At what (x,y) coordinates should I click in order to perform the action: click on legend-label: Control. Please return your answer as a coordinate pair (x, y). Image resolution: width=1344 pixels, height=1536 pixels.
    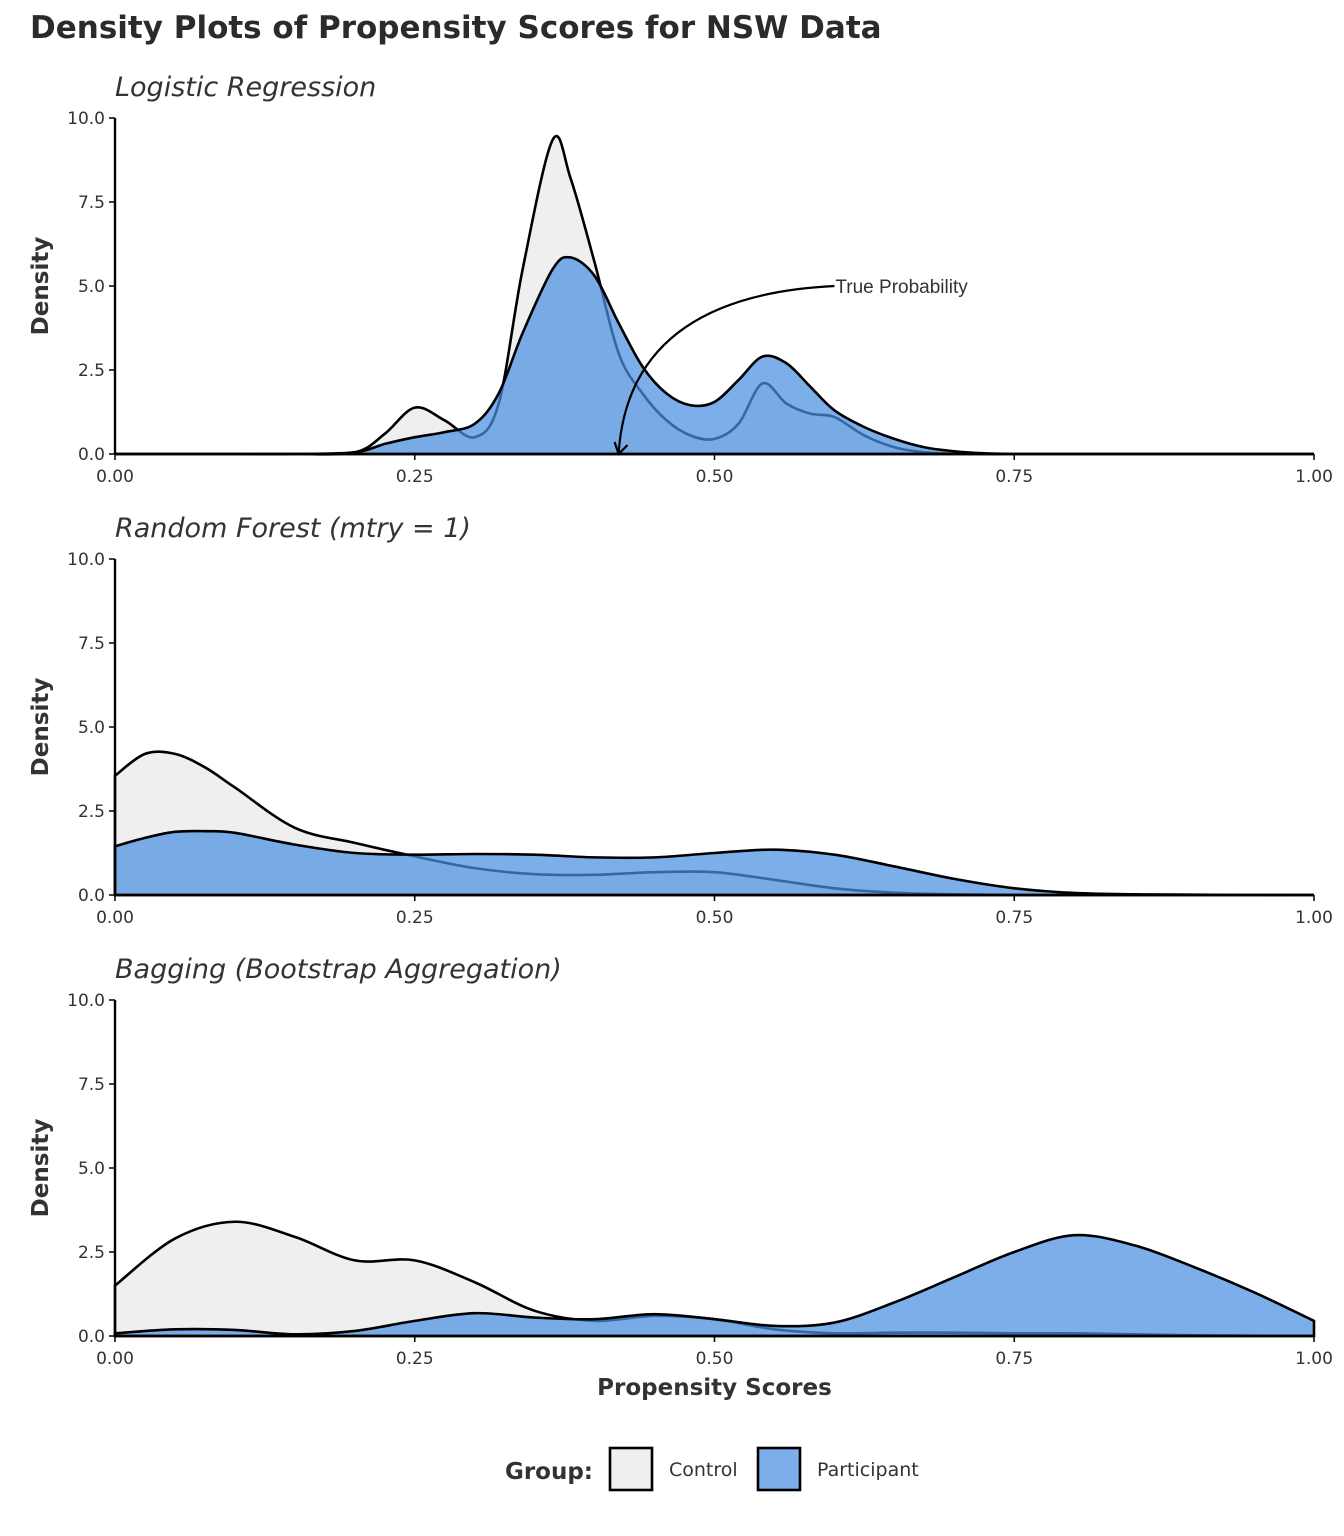
    Looking at the image, I should click on (703, 1470).